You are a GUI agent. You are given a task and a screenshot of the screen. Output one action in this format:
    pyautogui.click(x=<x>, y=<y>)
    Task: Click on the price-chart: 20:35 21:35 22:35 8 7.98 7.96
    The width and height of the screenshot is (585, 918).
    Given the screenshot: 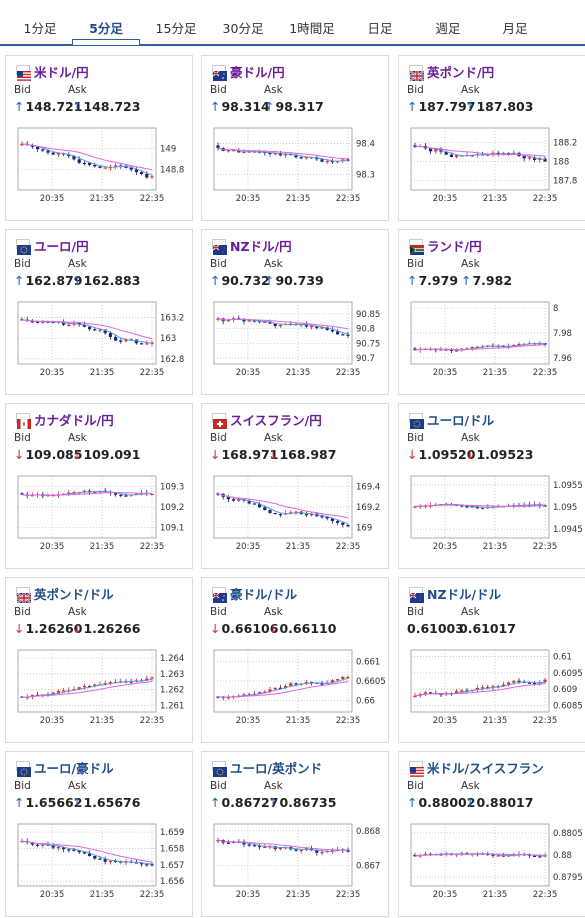 What is the action you would take?
    pyautogui.click(x=492, y=344)
    